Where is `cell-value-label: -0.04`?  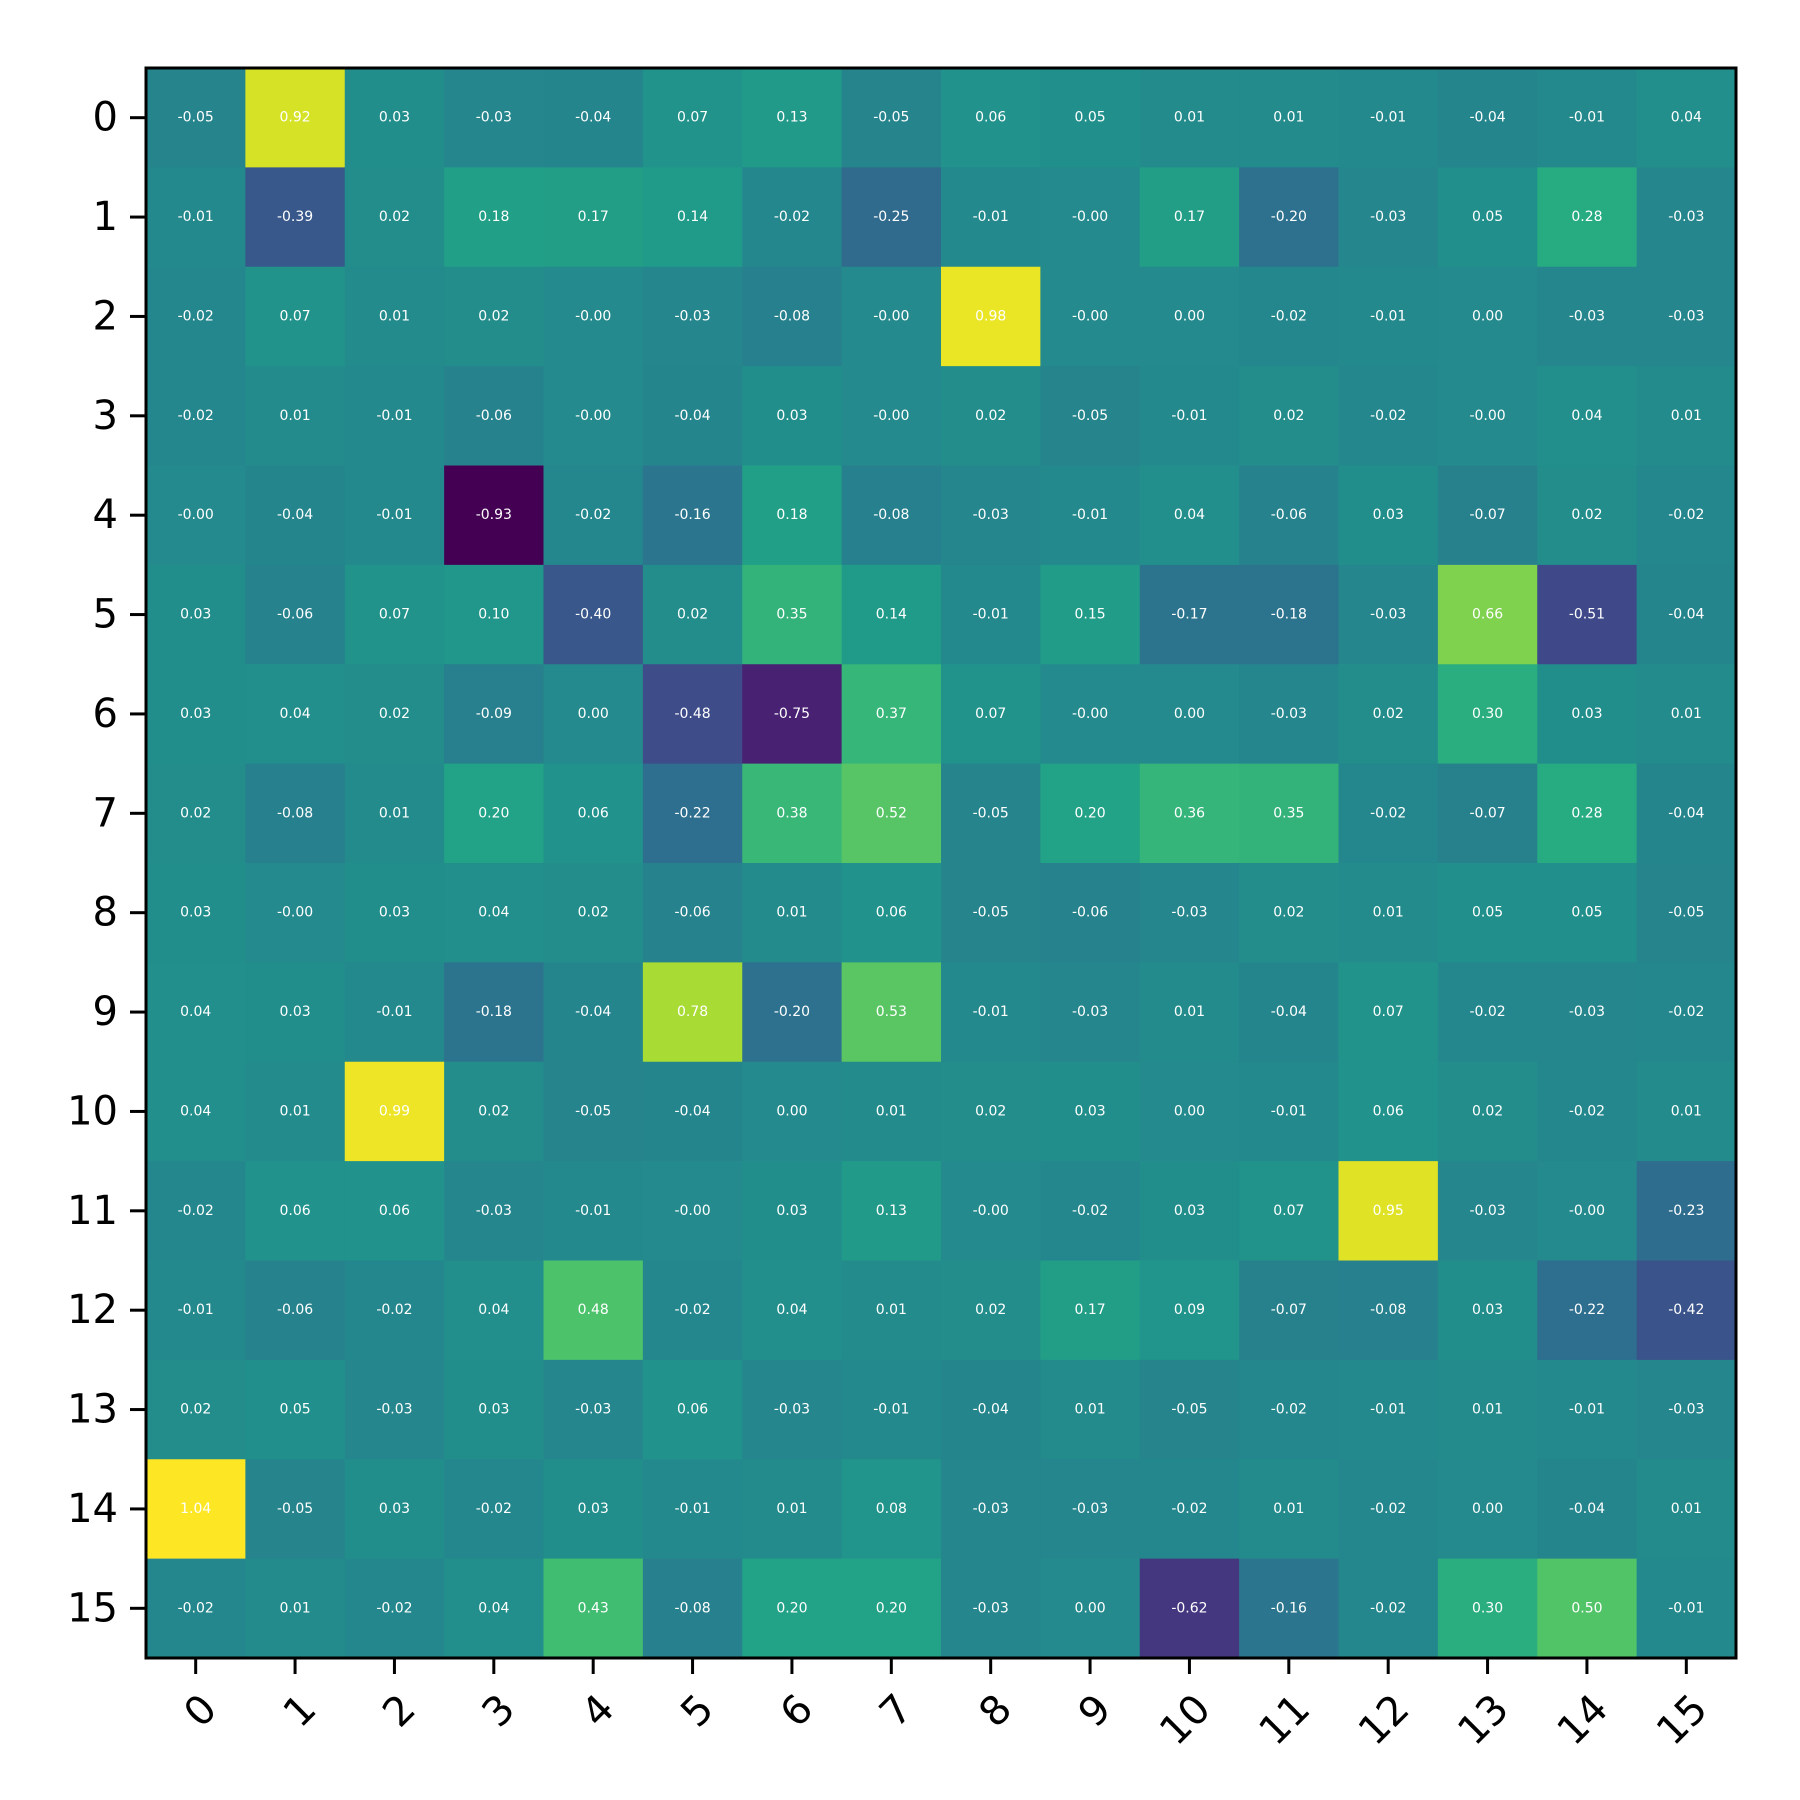
cell-value-label: -0.04 is located at coordinates (1487, 118).